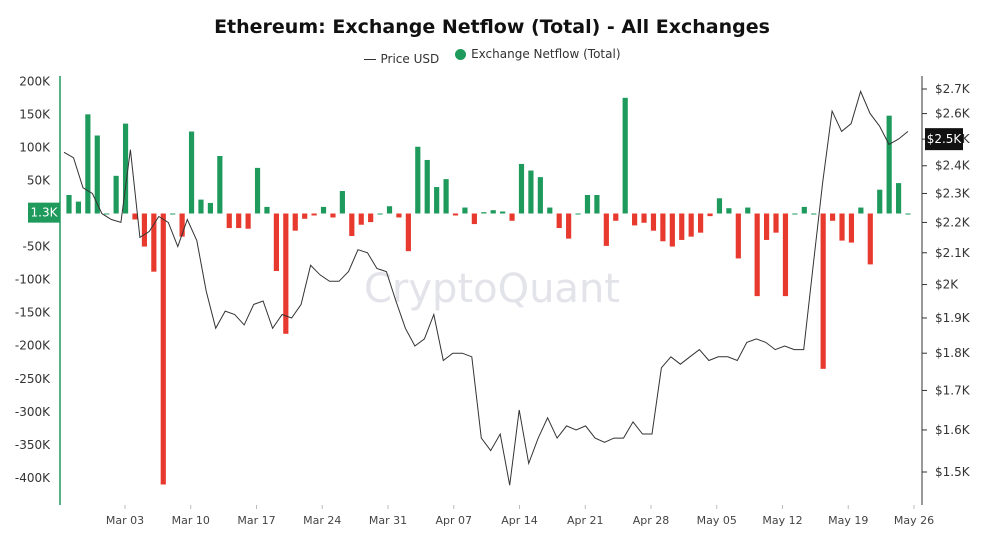 The image size is (984, 554). What do you see at coordinates (35, 81) in the screenshot?
I see `y-left-tick-label: 200K` at bounding box center [35, 81].